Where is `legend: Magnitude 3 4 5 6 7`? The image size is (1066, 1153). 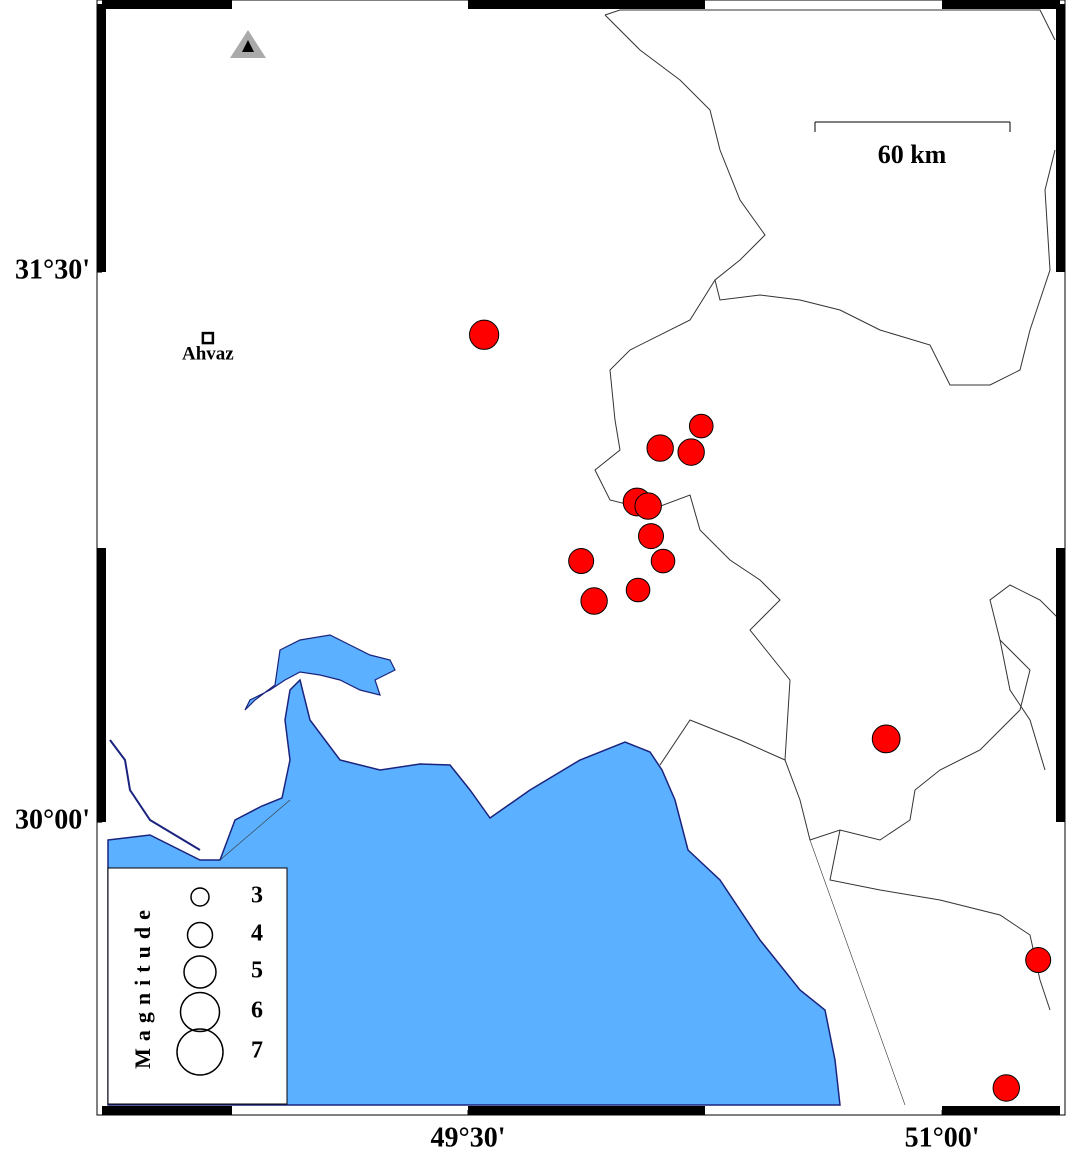
legend: Magnitude 3 4 5 6 7 is located at coordinates (197, 986).